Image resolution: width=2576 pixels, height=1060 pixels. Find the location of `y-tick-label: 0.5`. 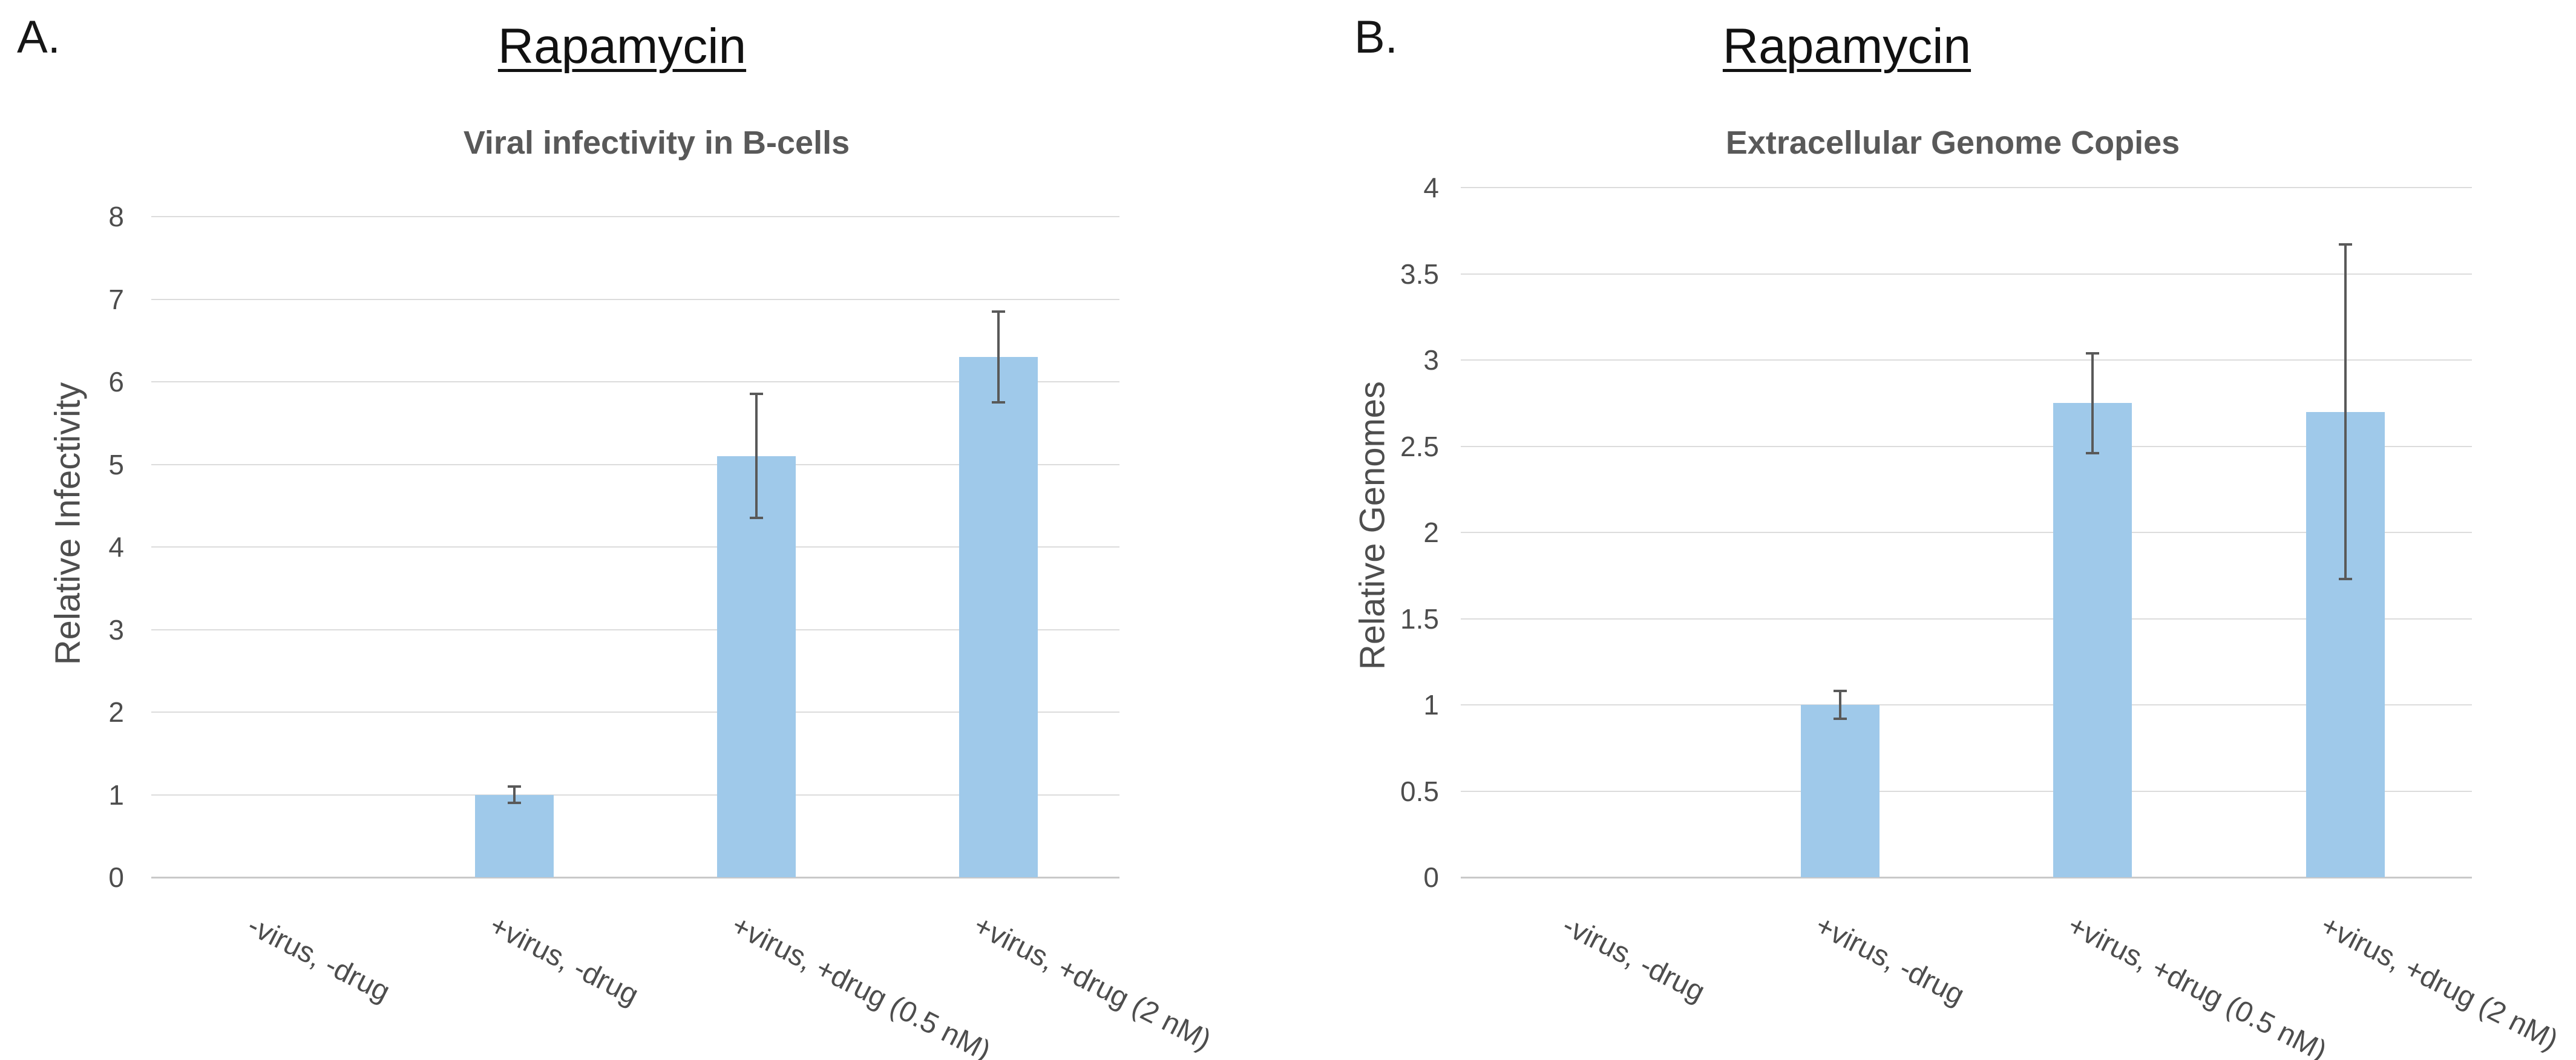

y-tick-label: 0.5 is located at coordinates (1419, 791).